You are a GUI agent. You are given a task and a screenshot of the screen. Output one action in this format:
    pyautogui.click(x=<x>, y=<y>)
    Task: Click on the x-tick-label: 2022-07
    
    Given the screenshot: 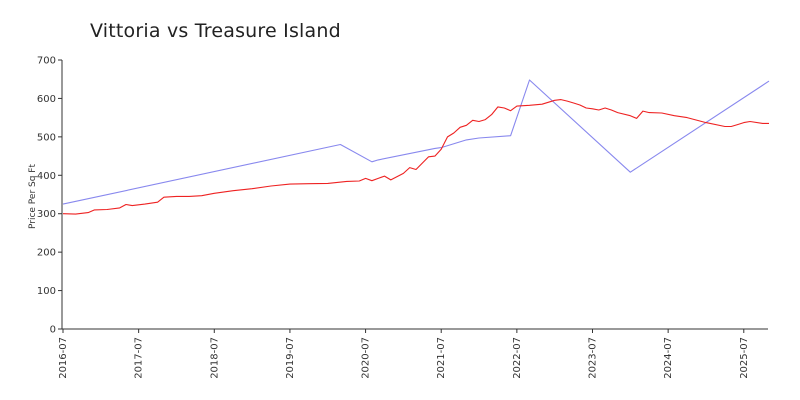 What is the action you would take?
    pyautogui.click(x=517, y=358)
    